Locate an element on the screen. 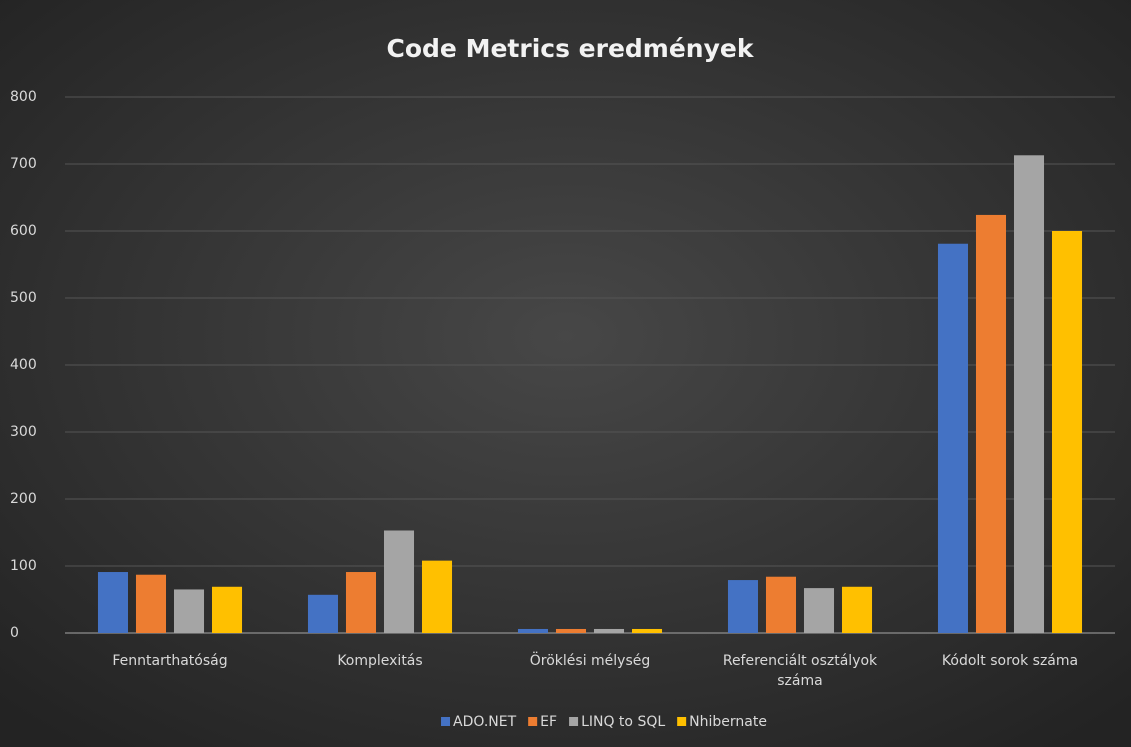 This screenshot has height=747, width=1131. x-tick-label: Öröklési mélység is located at coordinates (590, 660).